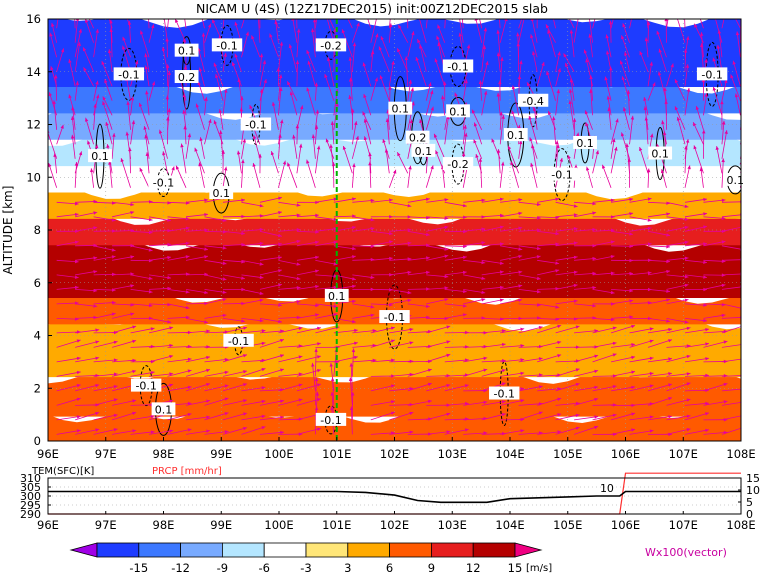 The image size is (767, 575). Describe the element at coordinates (278, 525) in the screenshot. I see `surface-x-tick-label: 100E` at that location.